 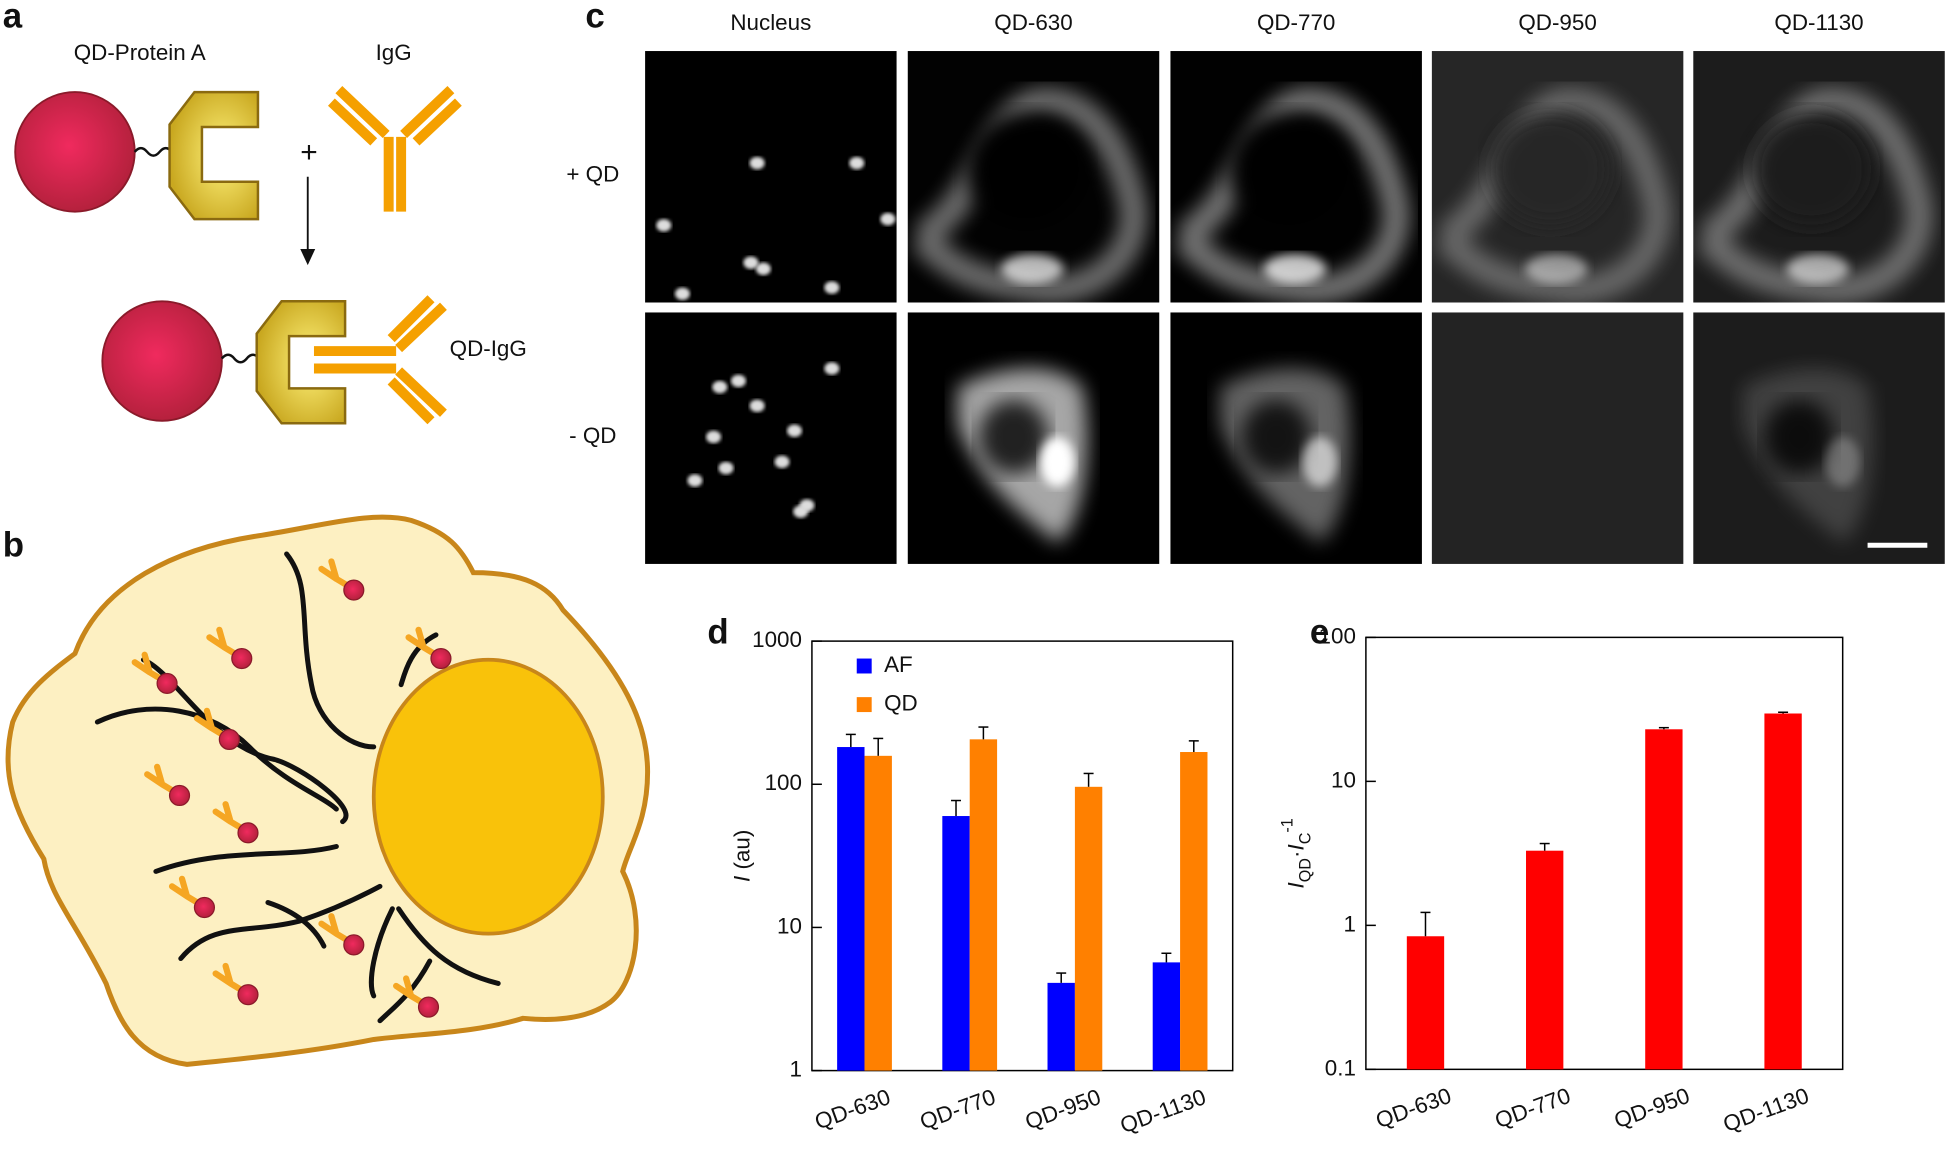 What do you see at coordinates (796, 1069) in the screenshot?
I see `y-tick-label: 1` at bounding box center [796, 1069].